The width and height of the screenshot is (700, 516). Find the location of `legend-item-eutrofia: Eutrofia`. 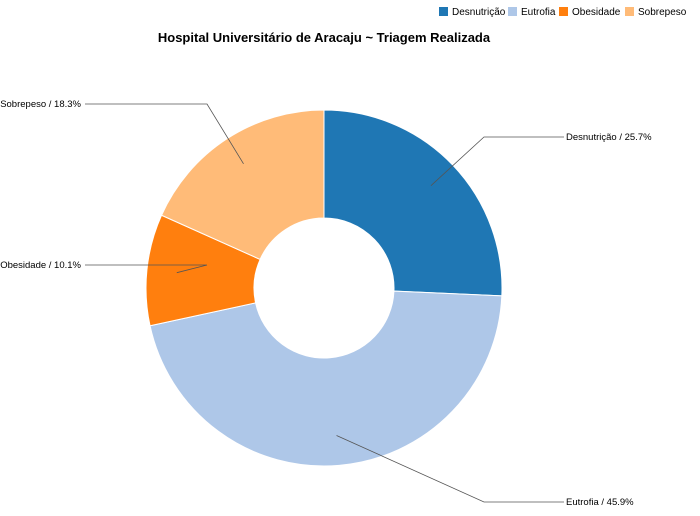

legend-item-eutrofia: Eutrofia is located at coordinates (532, 12).